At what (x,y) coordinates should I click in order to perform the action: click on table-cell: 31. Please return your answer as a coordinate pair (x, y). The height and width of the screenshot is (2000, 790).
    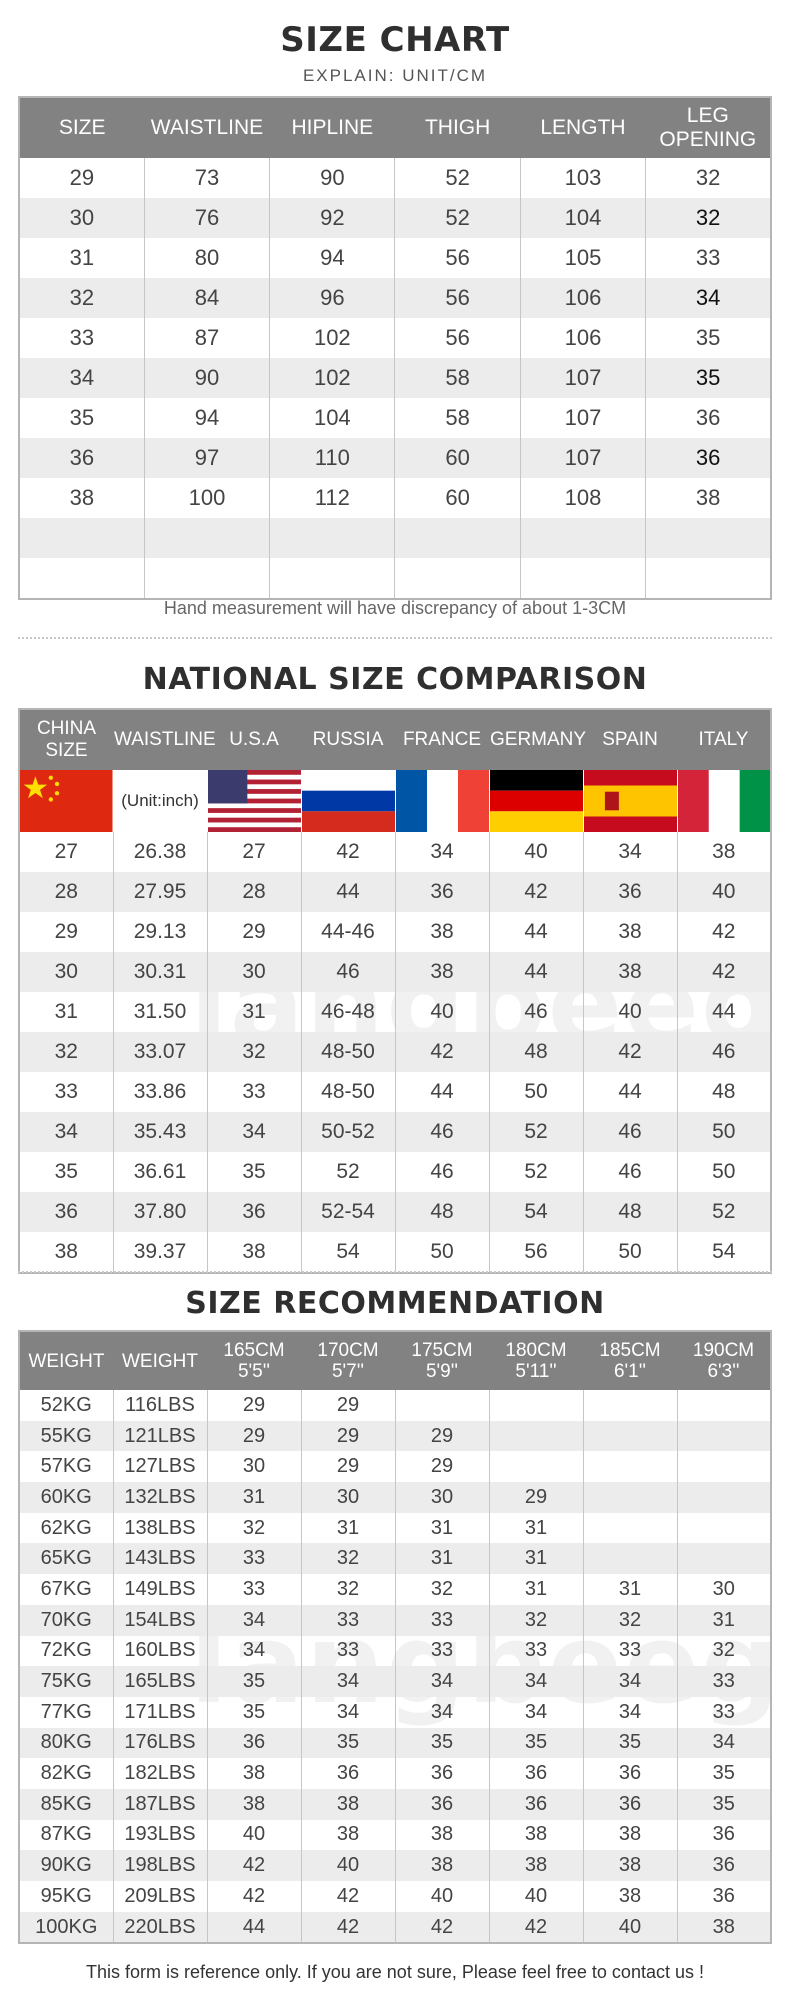
    Looking at the image, I should click on (536, 1559).